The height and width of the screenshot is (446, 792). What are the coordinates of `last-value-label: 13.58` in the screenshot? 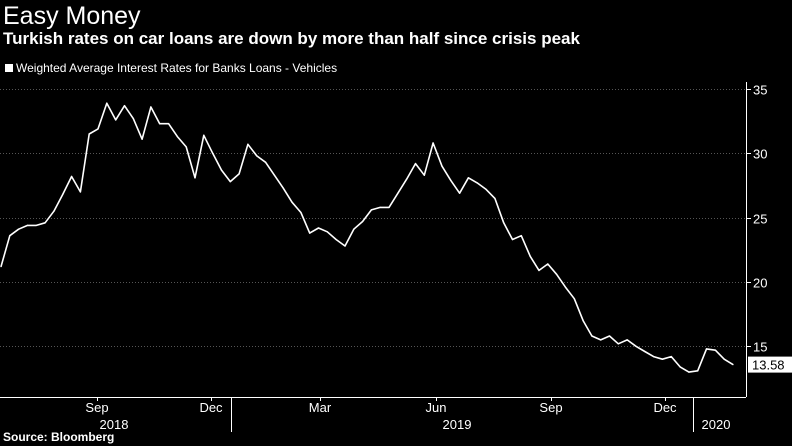 It's located at (768, 365).